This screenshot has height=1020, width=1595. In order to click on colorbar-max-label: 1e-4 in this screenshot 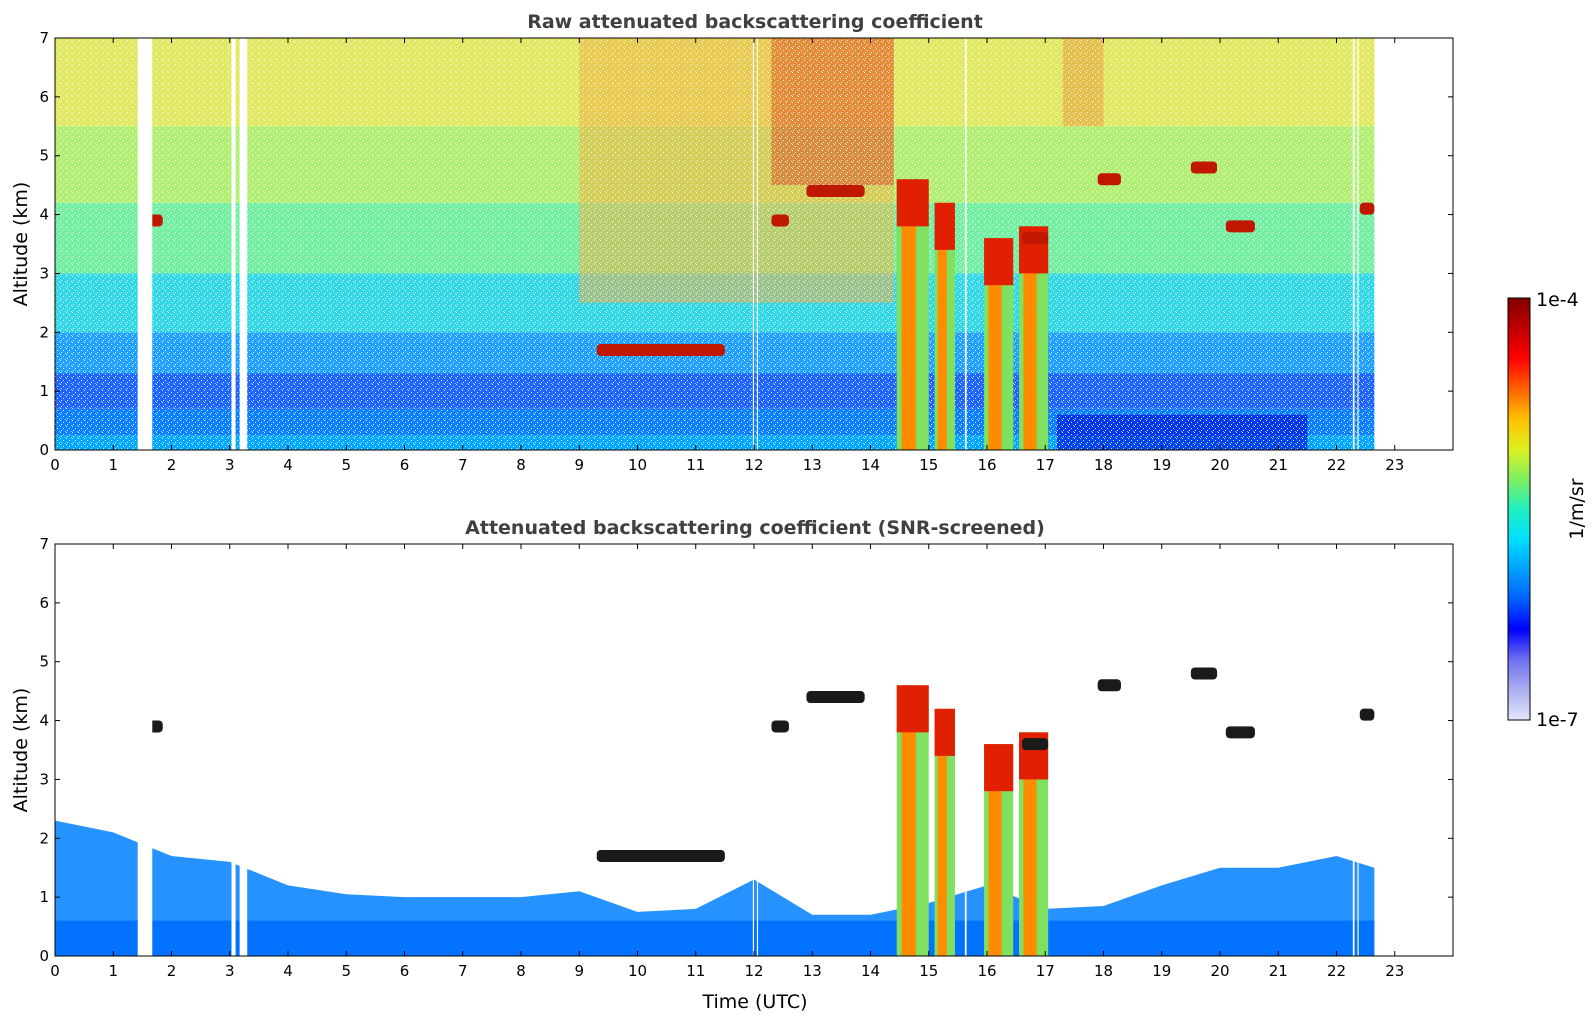, I will do `click(1557, 300)`.